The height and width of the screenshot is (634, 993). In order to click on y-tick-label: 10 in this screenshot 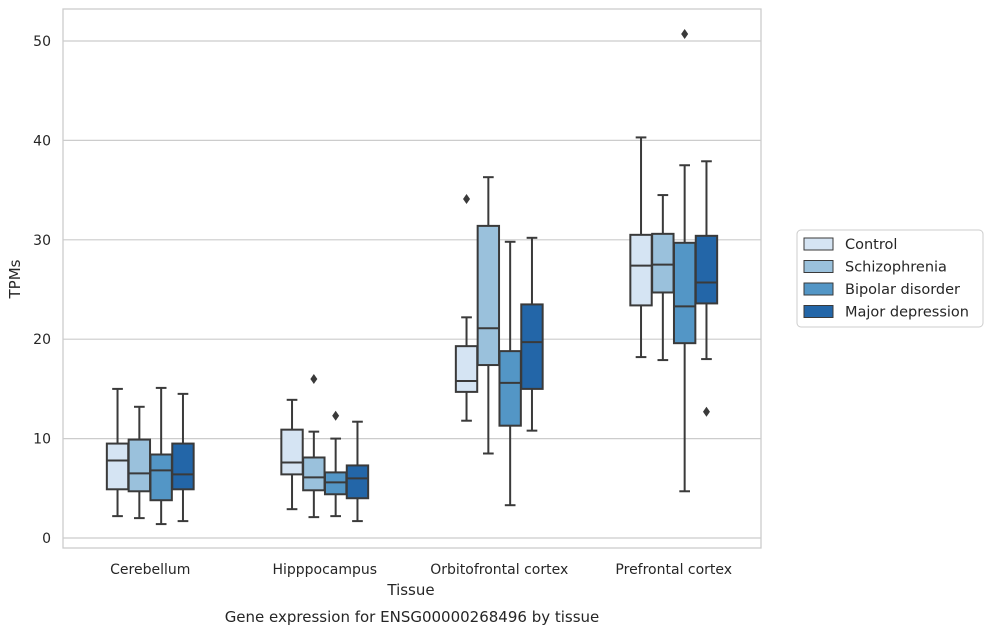, I will do `click(42, 440)`.